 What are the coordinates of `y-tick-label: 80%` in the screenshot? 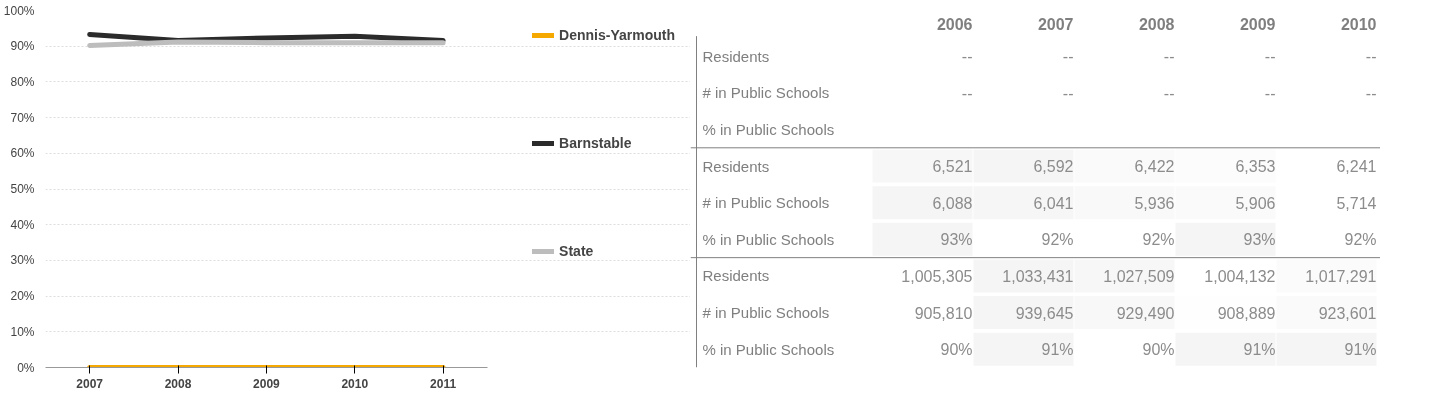 It's located at (22, 81).